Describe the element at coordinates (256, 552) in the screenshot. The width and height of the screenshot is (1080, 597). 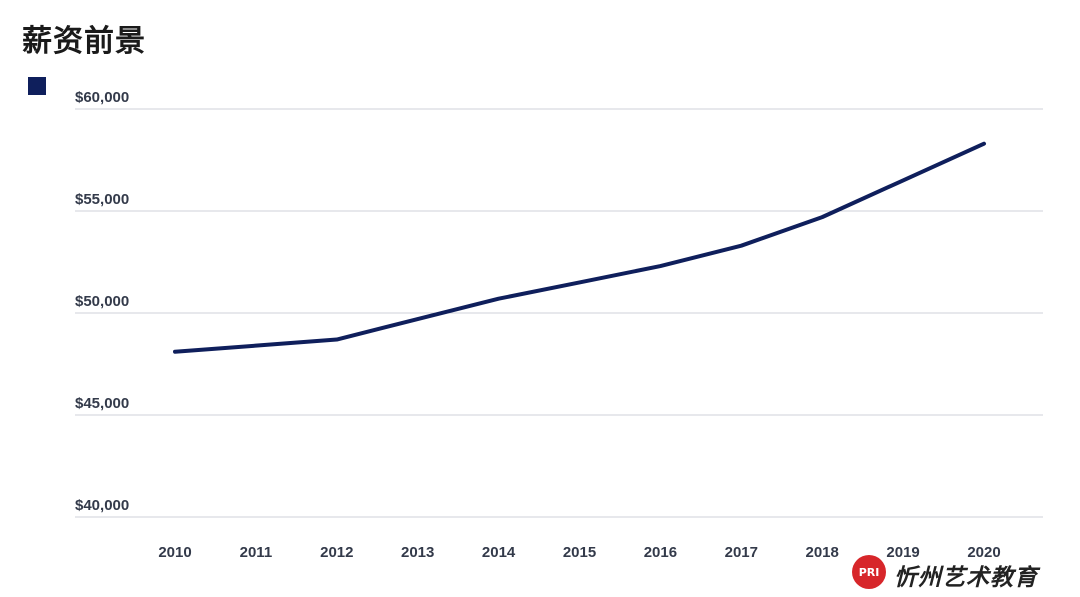
I see `x-tick-label: 2011` at that location.